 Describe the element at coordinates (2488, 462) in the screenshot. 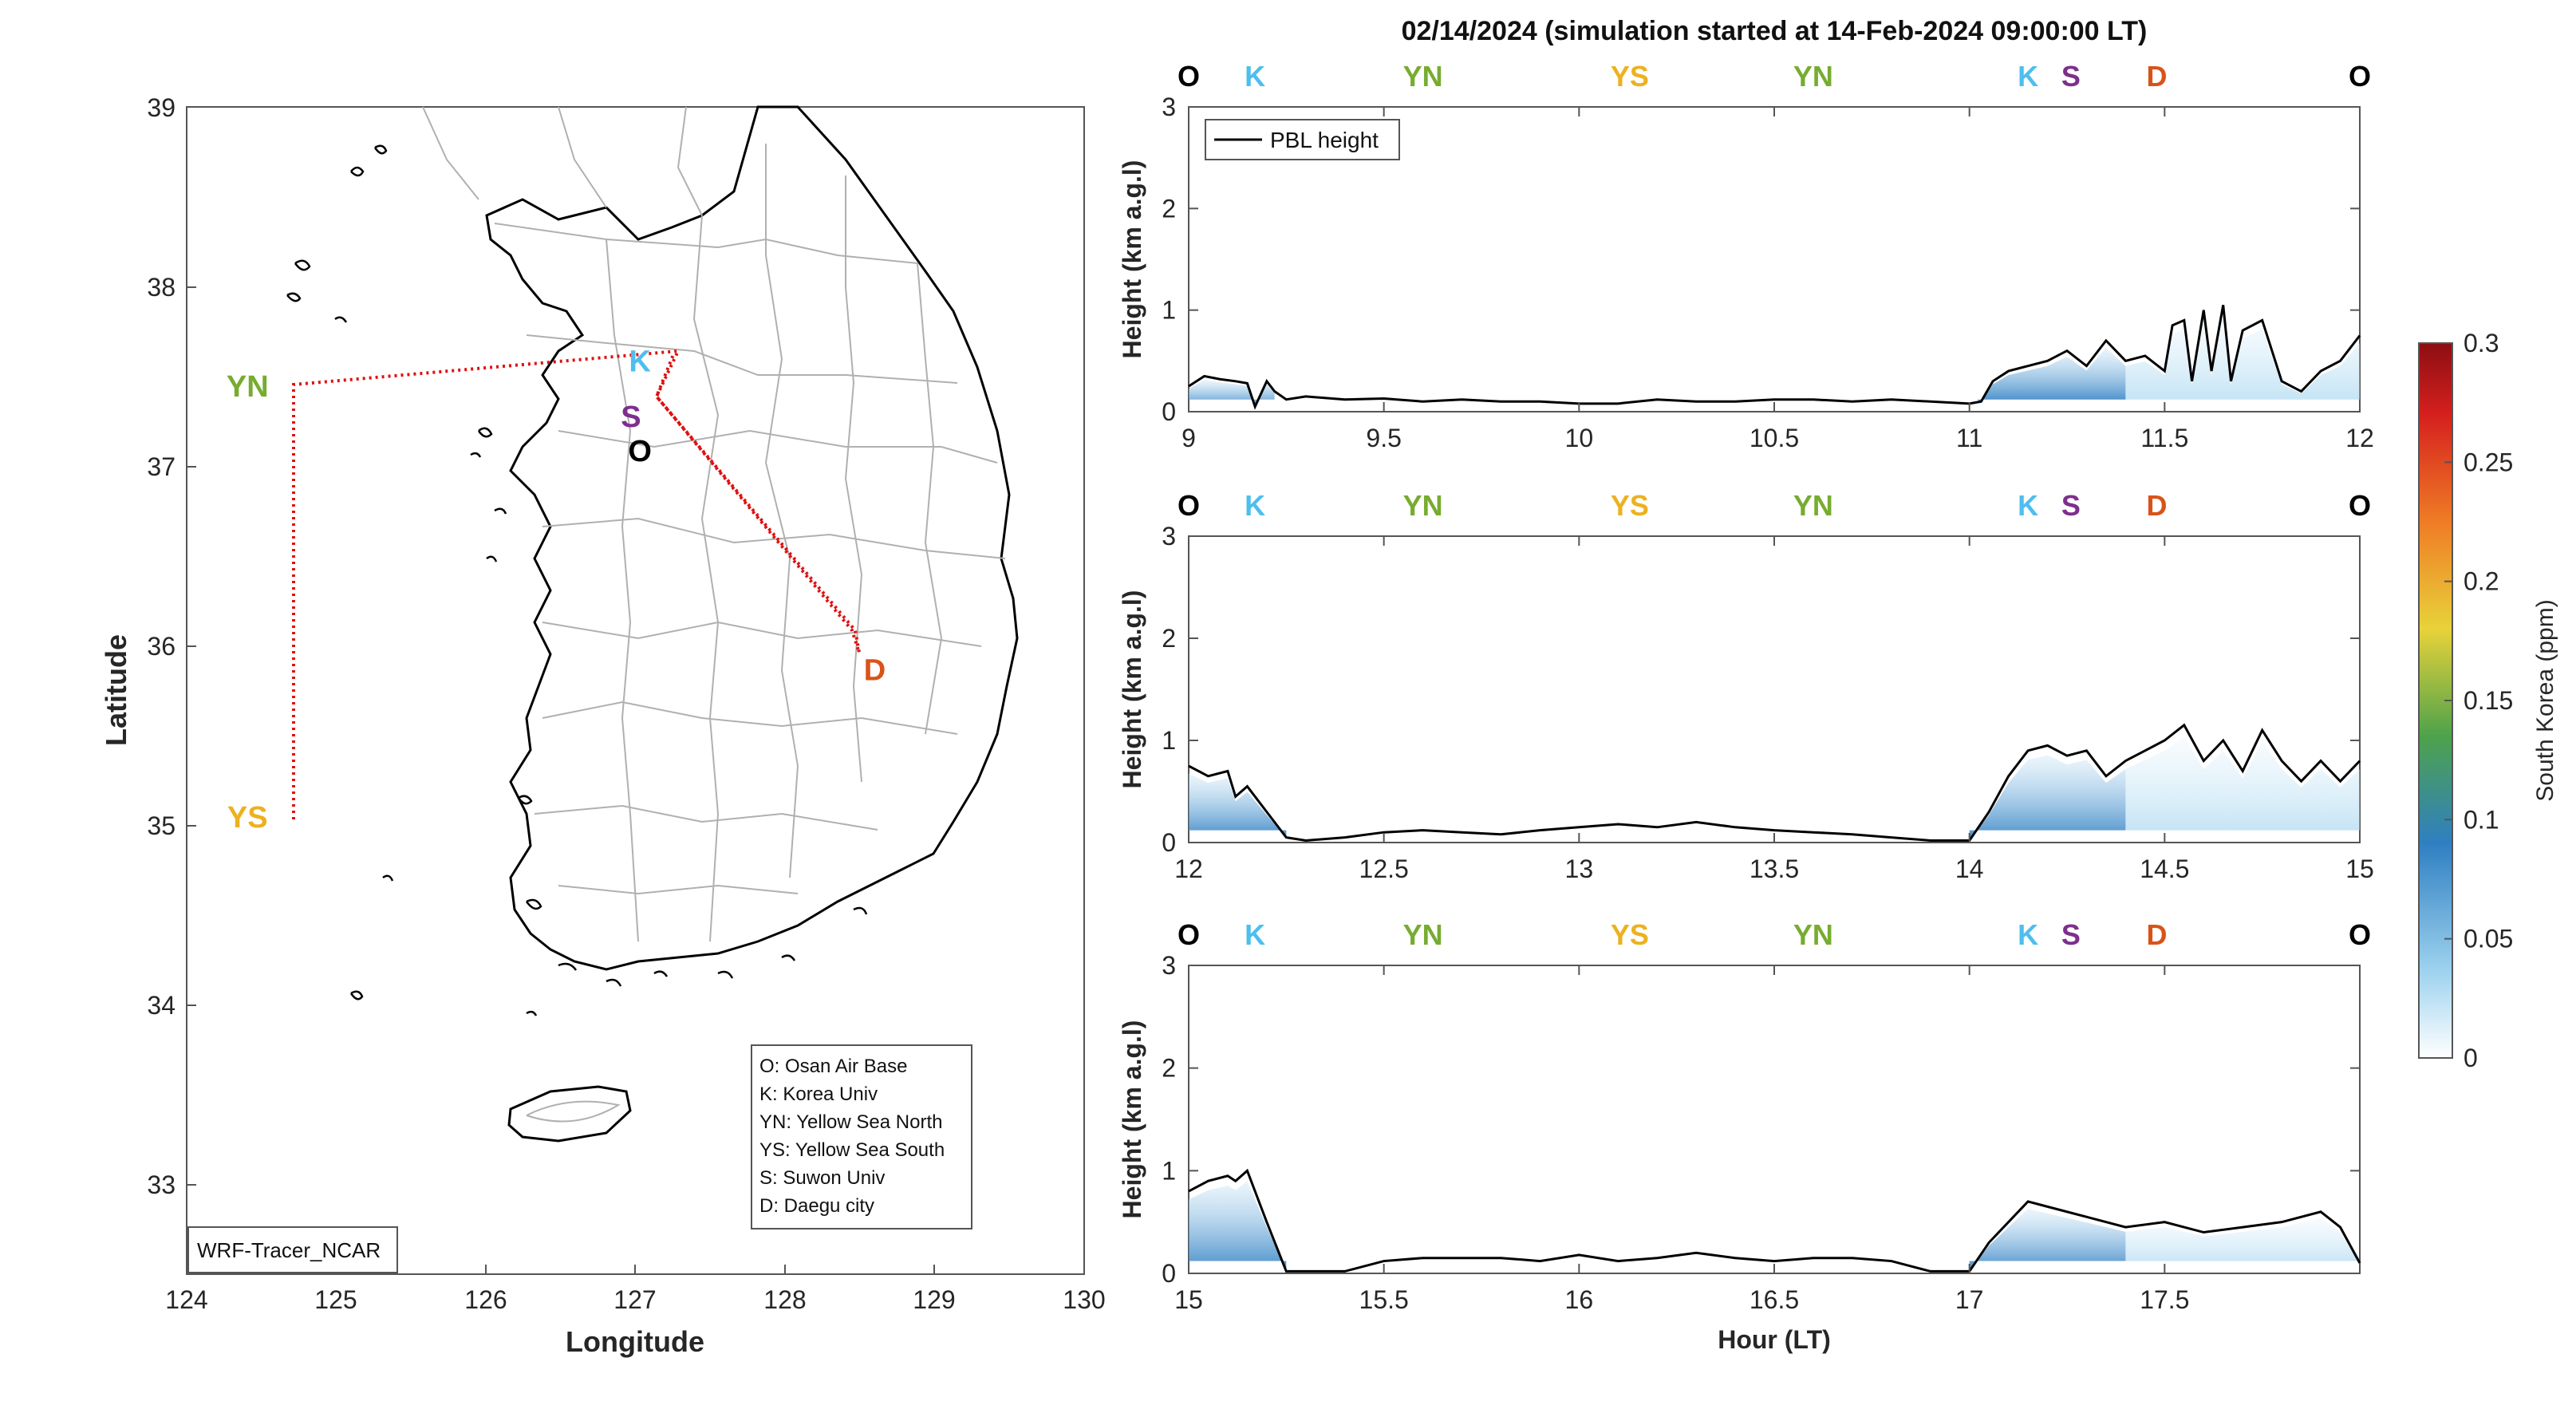

I see `colorbar-tick-label: 0.25` at that location.